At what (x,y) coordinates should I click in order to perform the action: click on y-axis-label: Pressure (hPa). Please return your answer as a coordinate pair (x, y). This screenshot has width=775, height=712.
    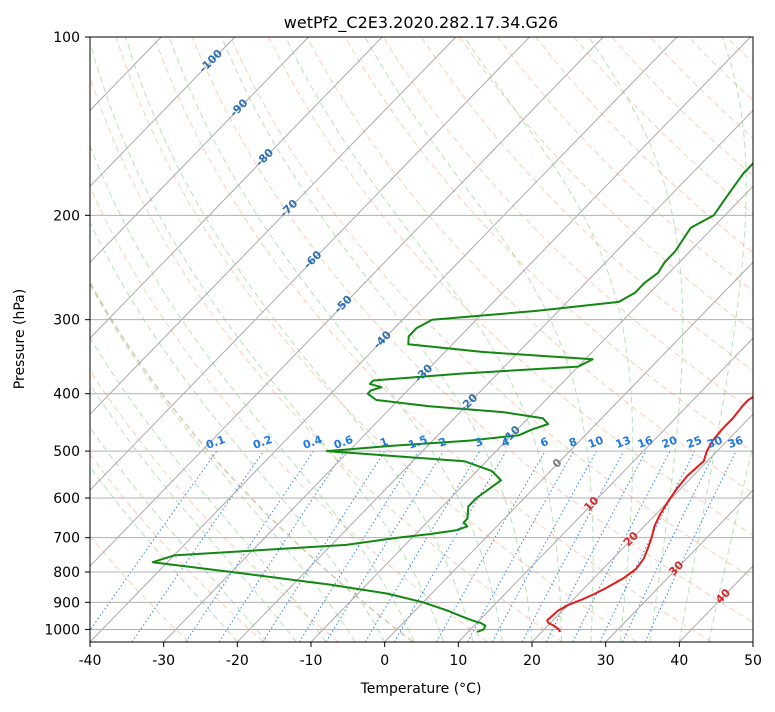
    Looking at the image, I should click on (20, 339).